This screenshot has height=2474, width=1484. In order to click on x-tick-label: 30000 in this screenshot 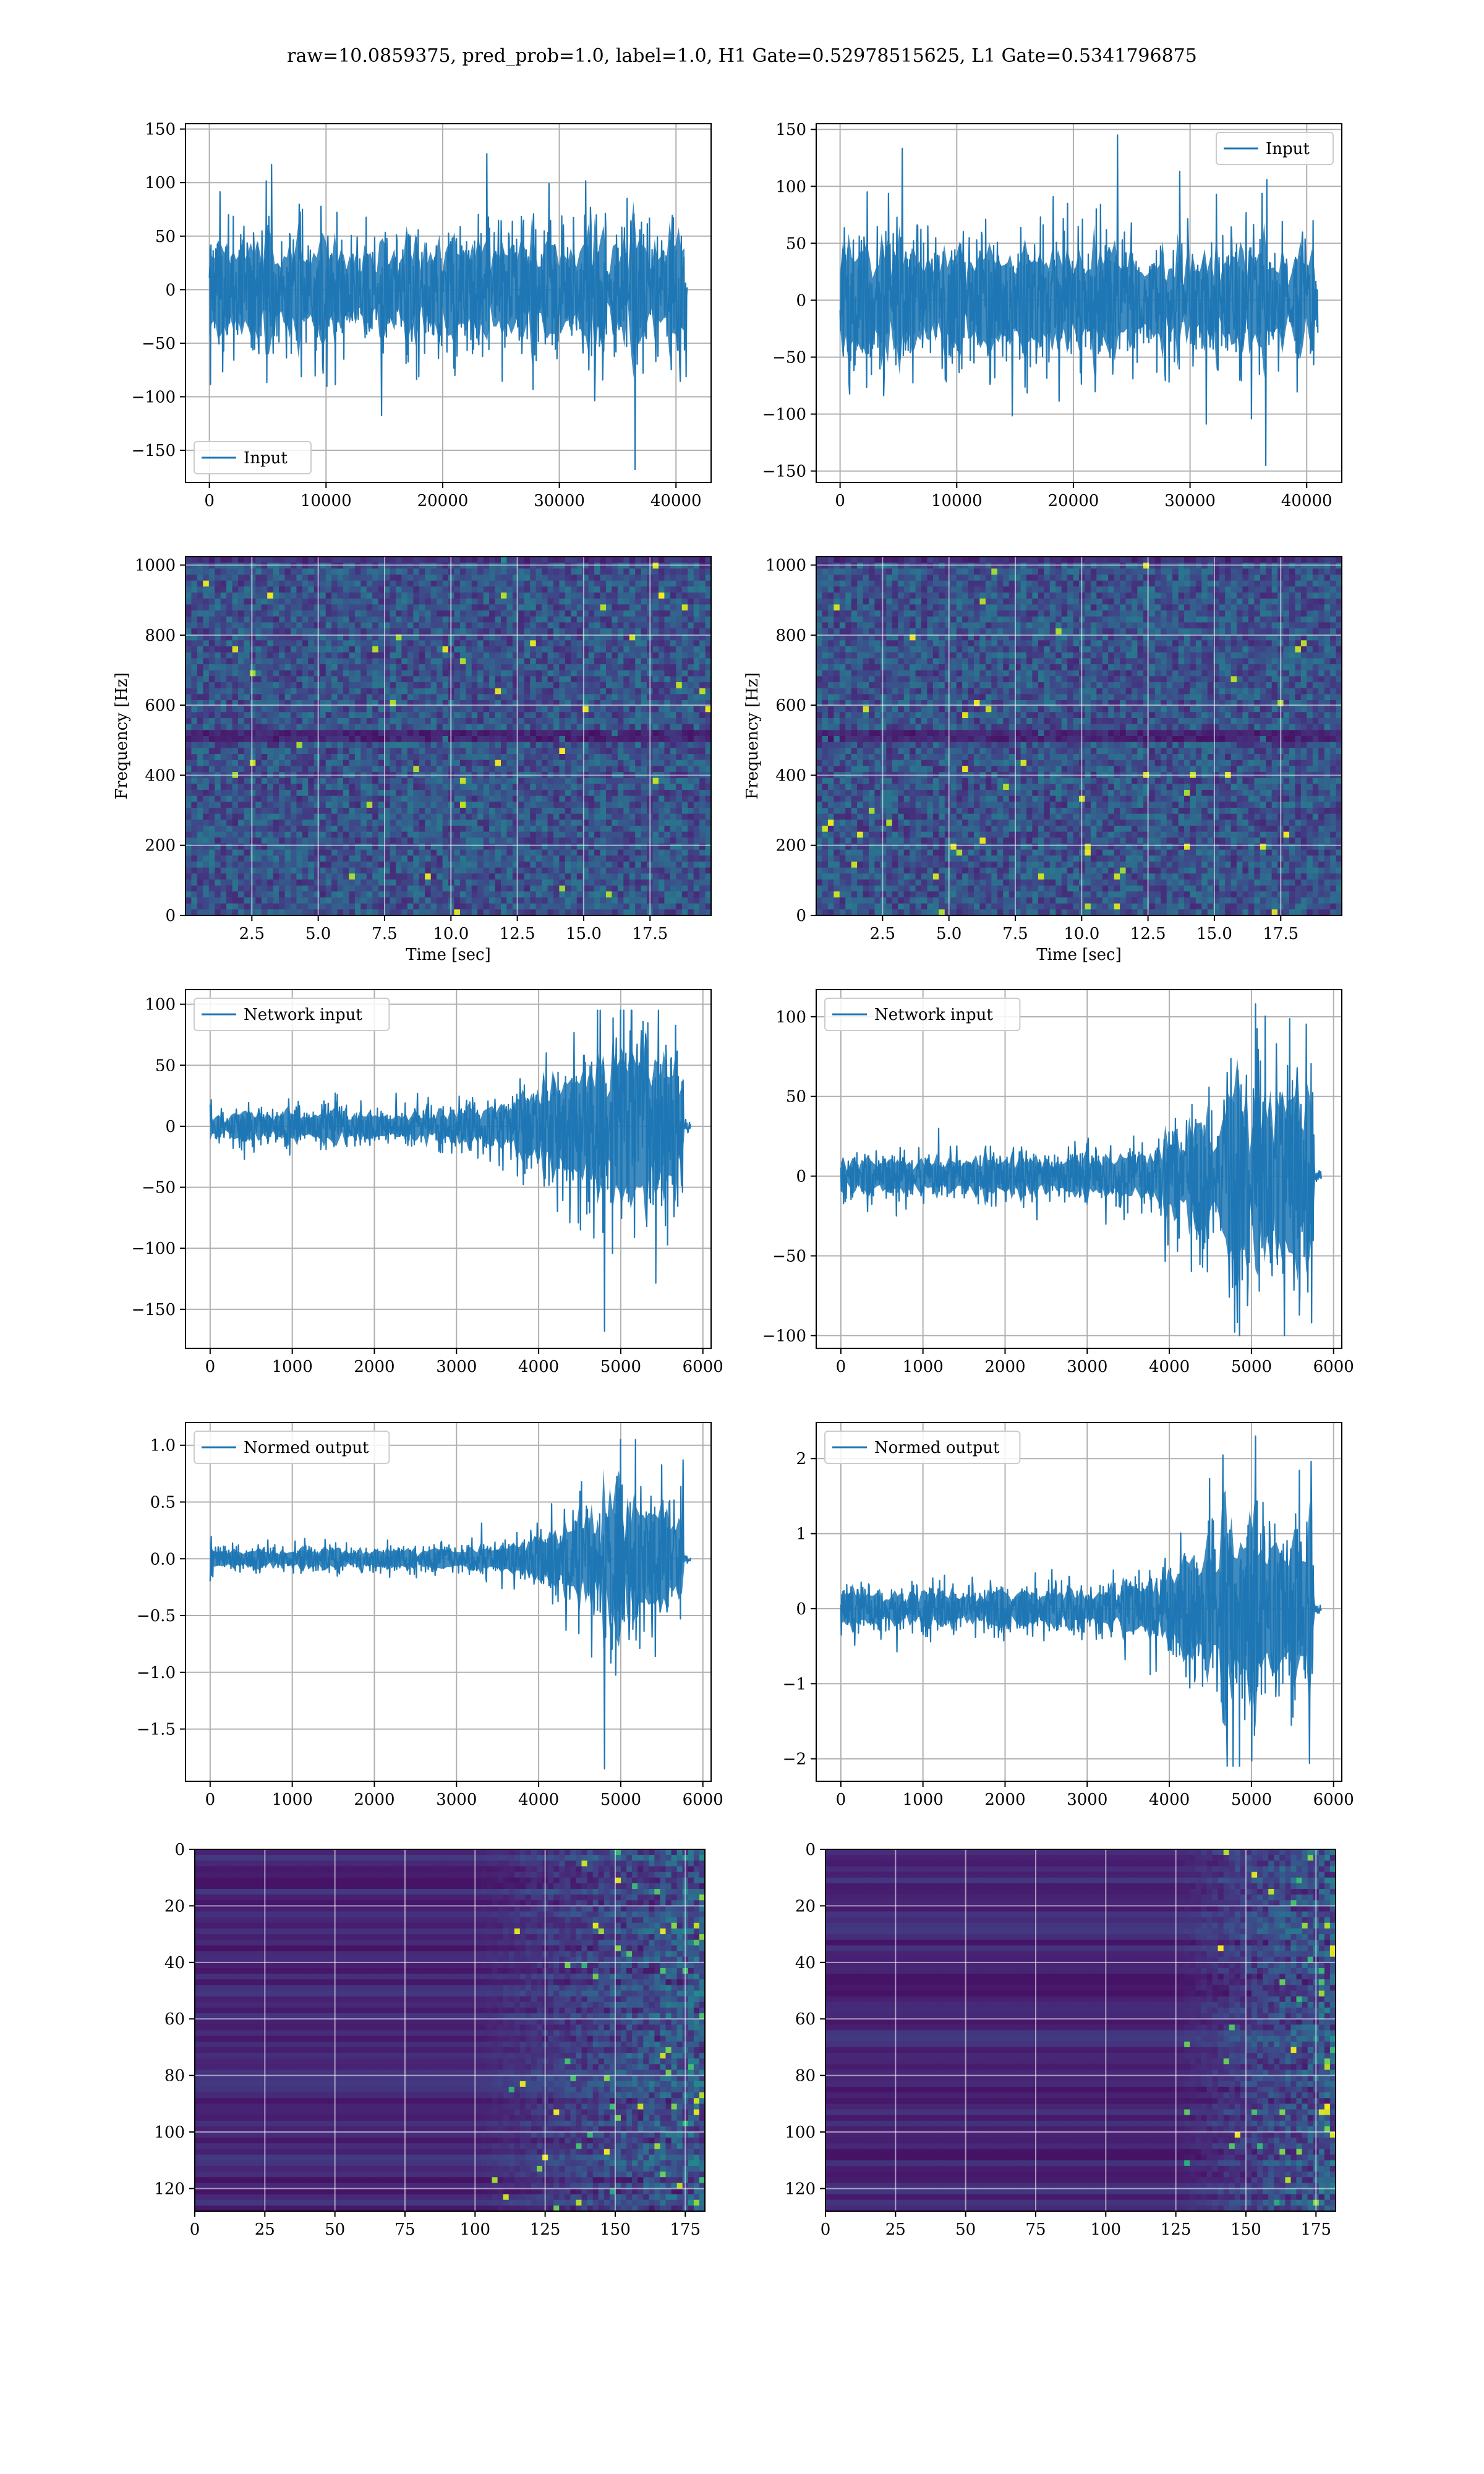, I will do `click(559, 501)`.